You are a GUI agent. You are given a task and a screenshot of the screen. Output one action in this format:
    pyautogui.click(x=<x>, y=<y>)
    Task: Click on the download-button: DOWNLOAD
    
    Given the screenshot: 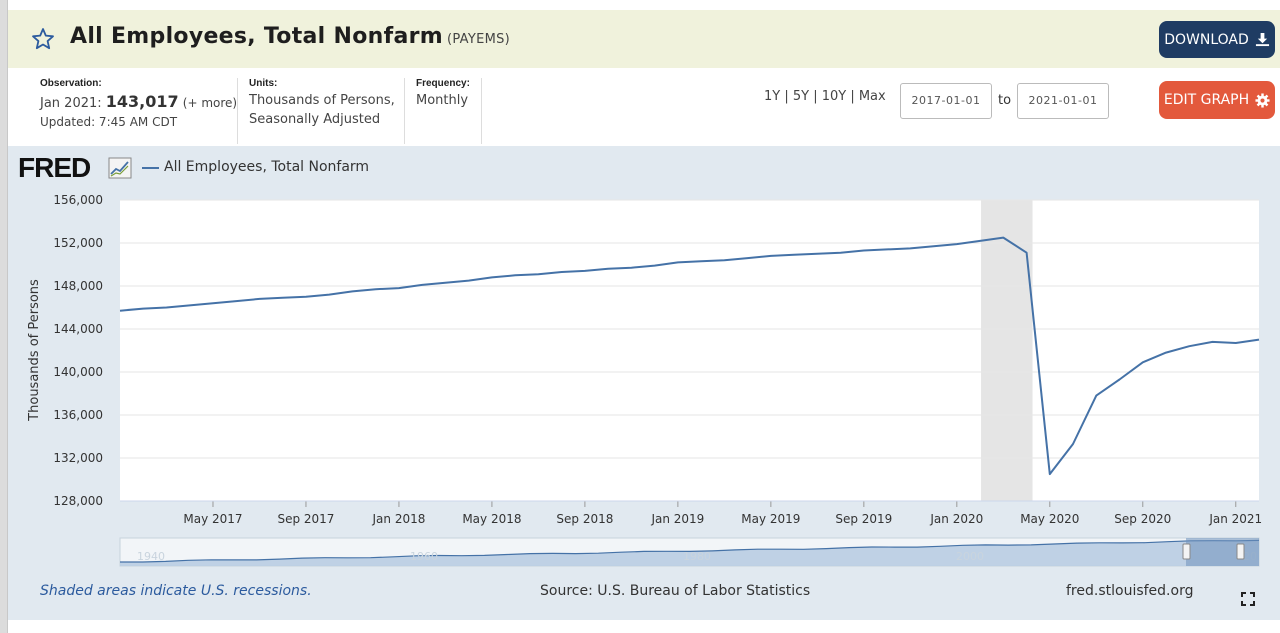 What is the action you would take?
    pyautogui.click(x=1217, y=39)
    